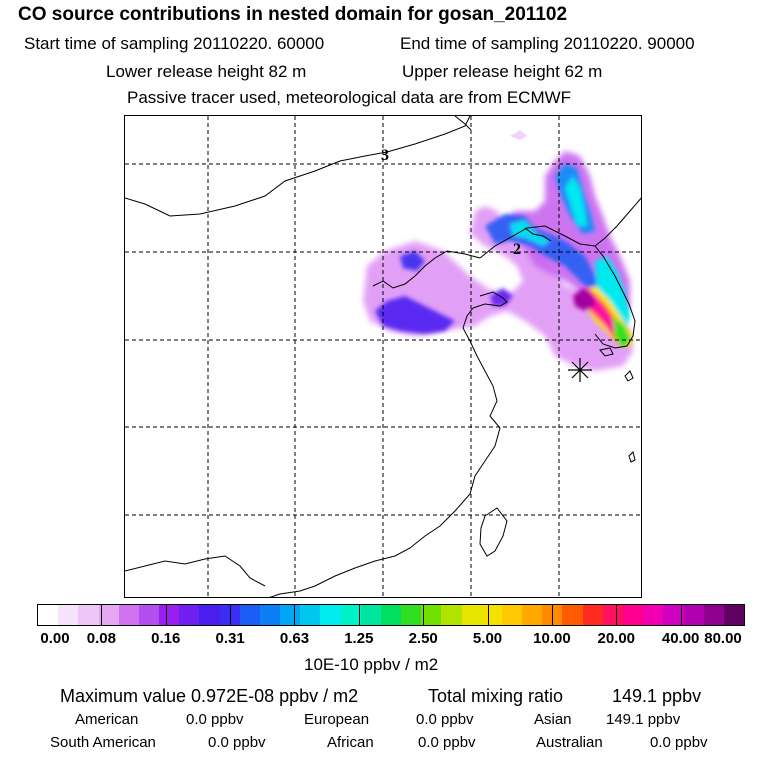 Image resolution: width=768 pixels, height=768 pixels. I want to click on european-label: European, so click(337, 719).